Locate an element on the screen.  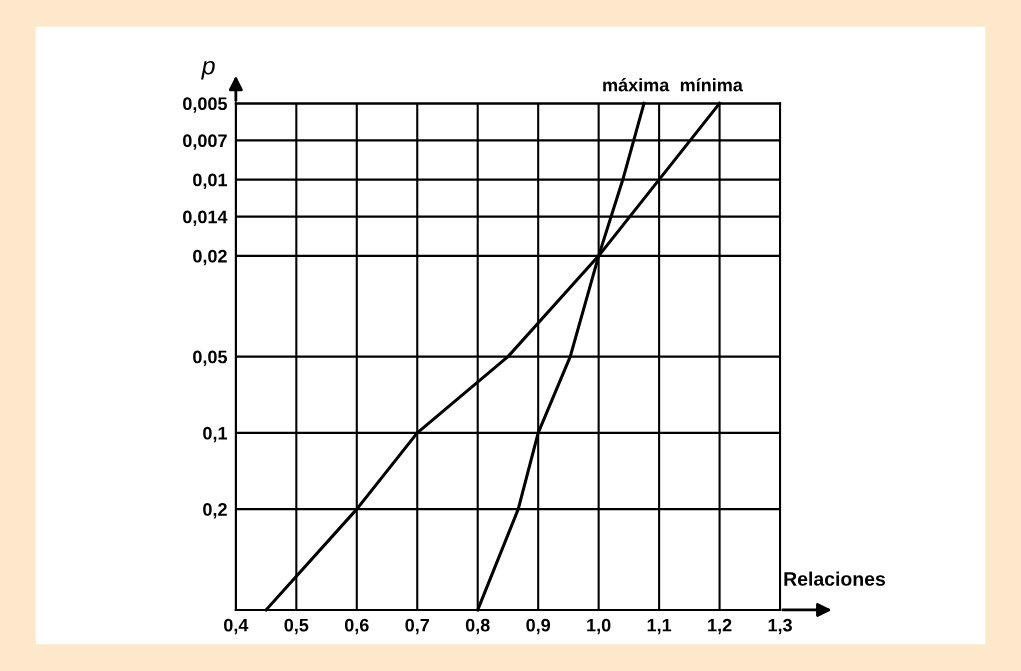
x-tick-label: 0,4 is located at coordinates (236, 626).